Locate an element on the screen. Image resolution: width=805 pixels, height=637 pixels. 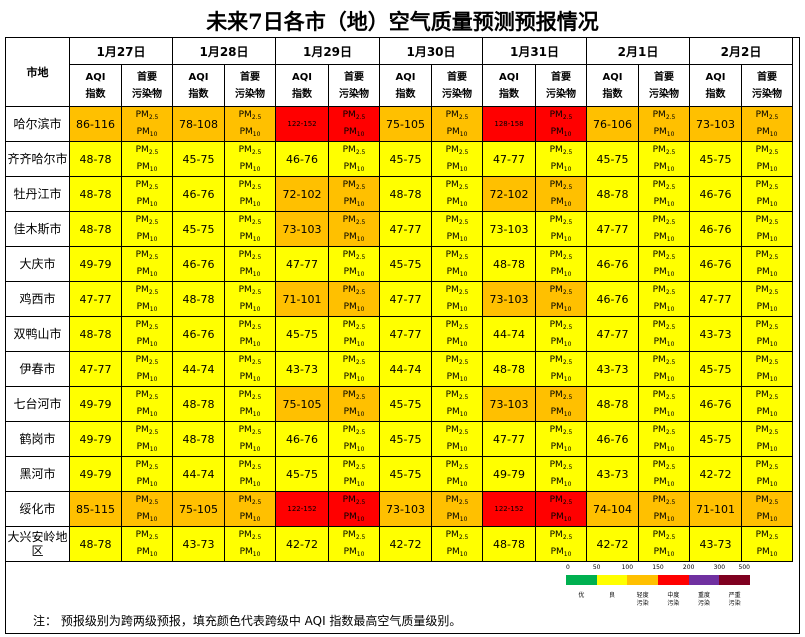
footnote: 注： 预报级别为跨两级预报，填充颜色代表跨级中 AQI 指数最高空气质量级别。 is located at coordinates (247, 621).